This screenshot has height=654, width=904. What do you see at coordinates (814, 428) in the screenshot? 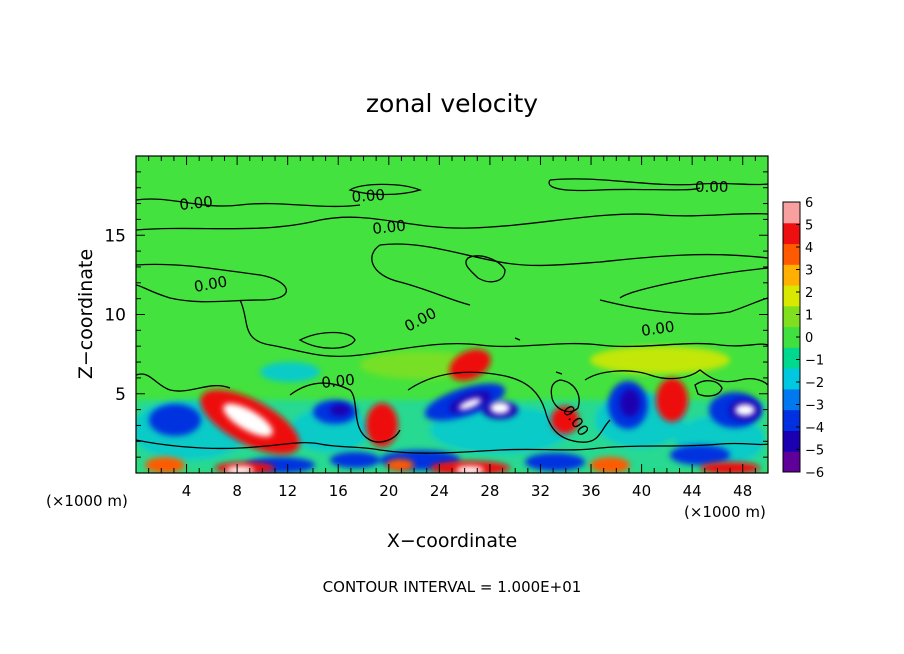
I see `colorbar-tick-label: −4` at bounding box center [814, 428].